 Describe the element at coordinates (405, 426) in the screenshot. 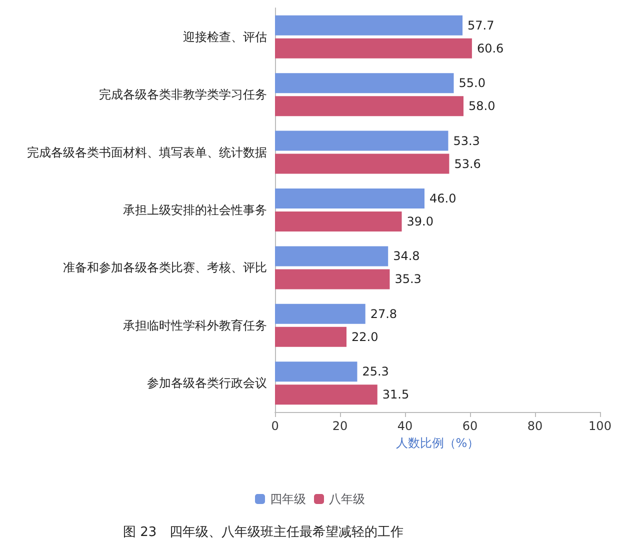

I see `x-tick-label: 40` at that location.